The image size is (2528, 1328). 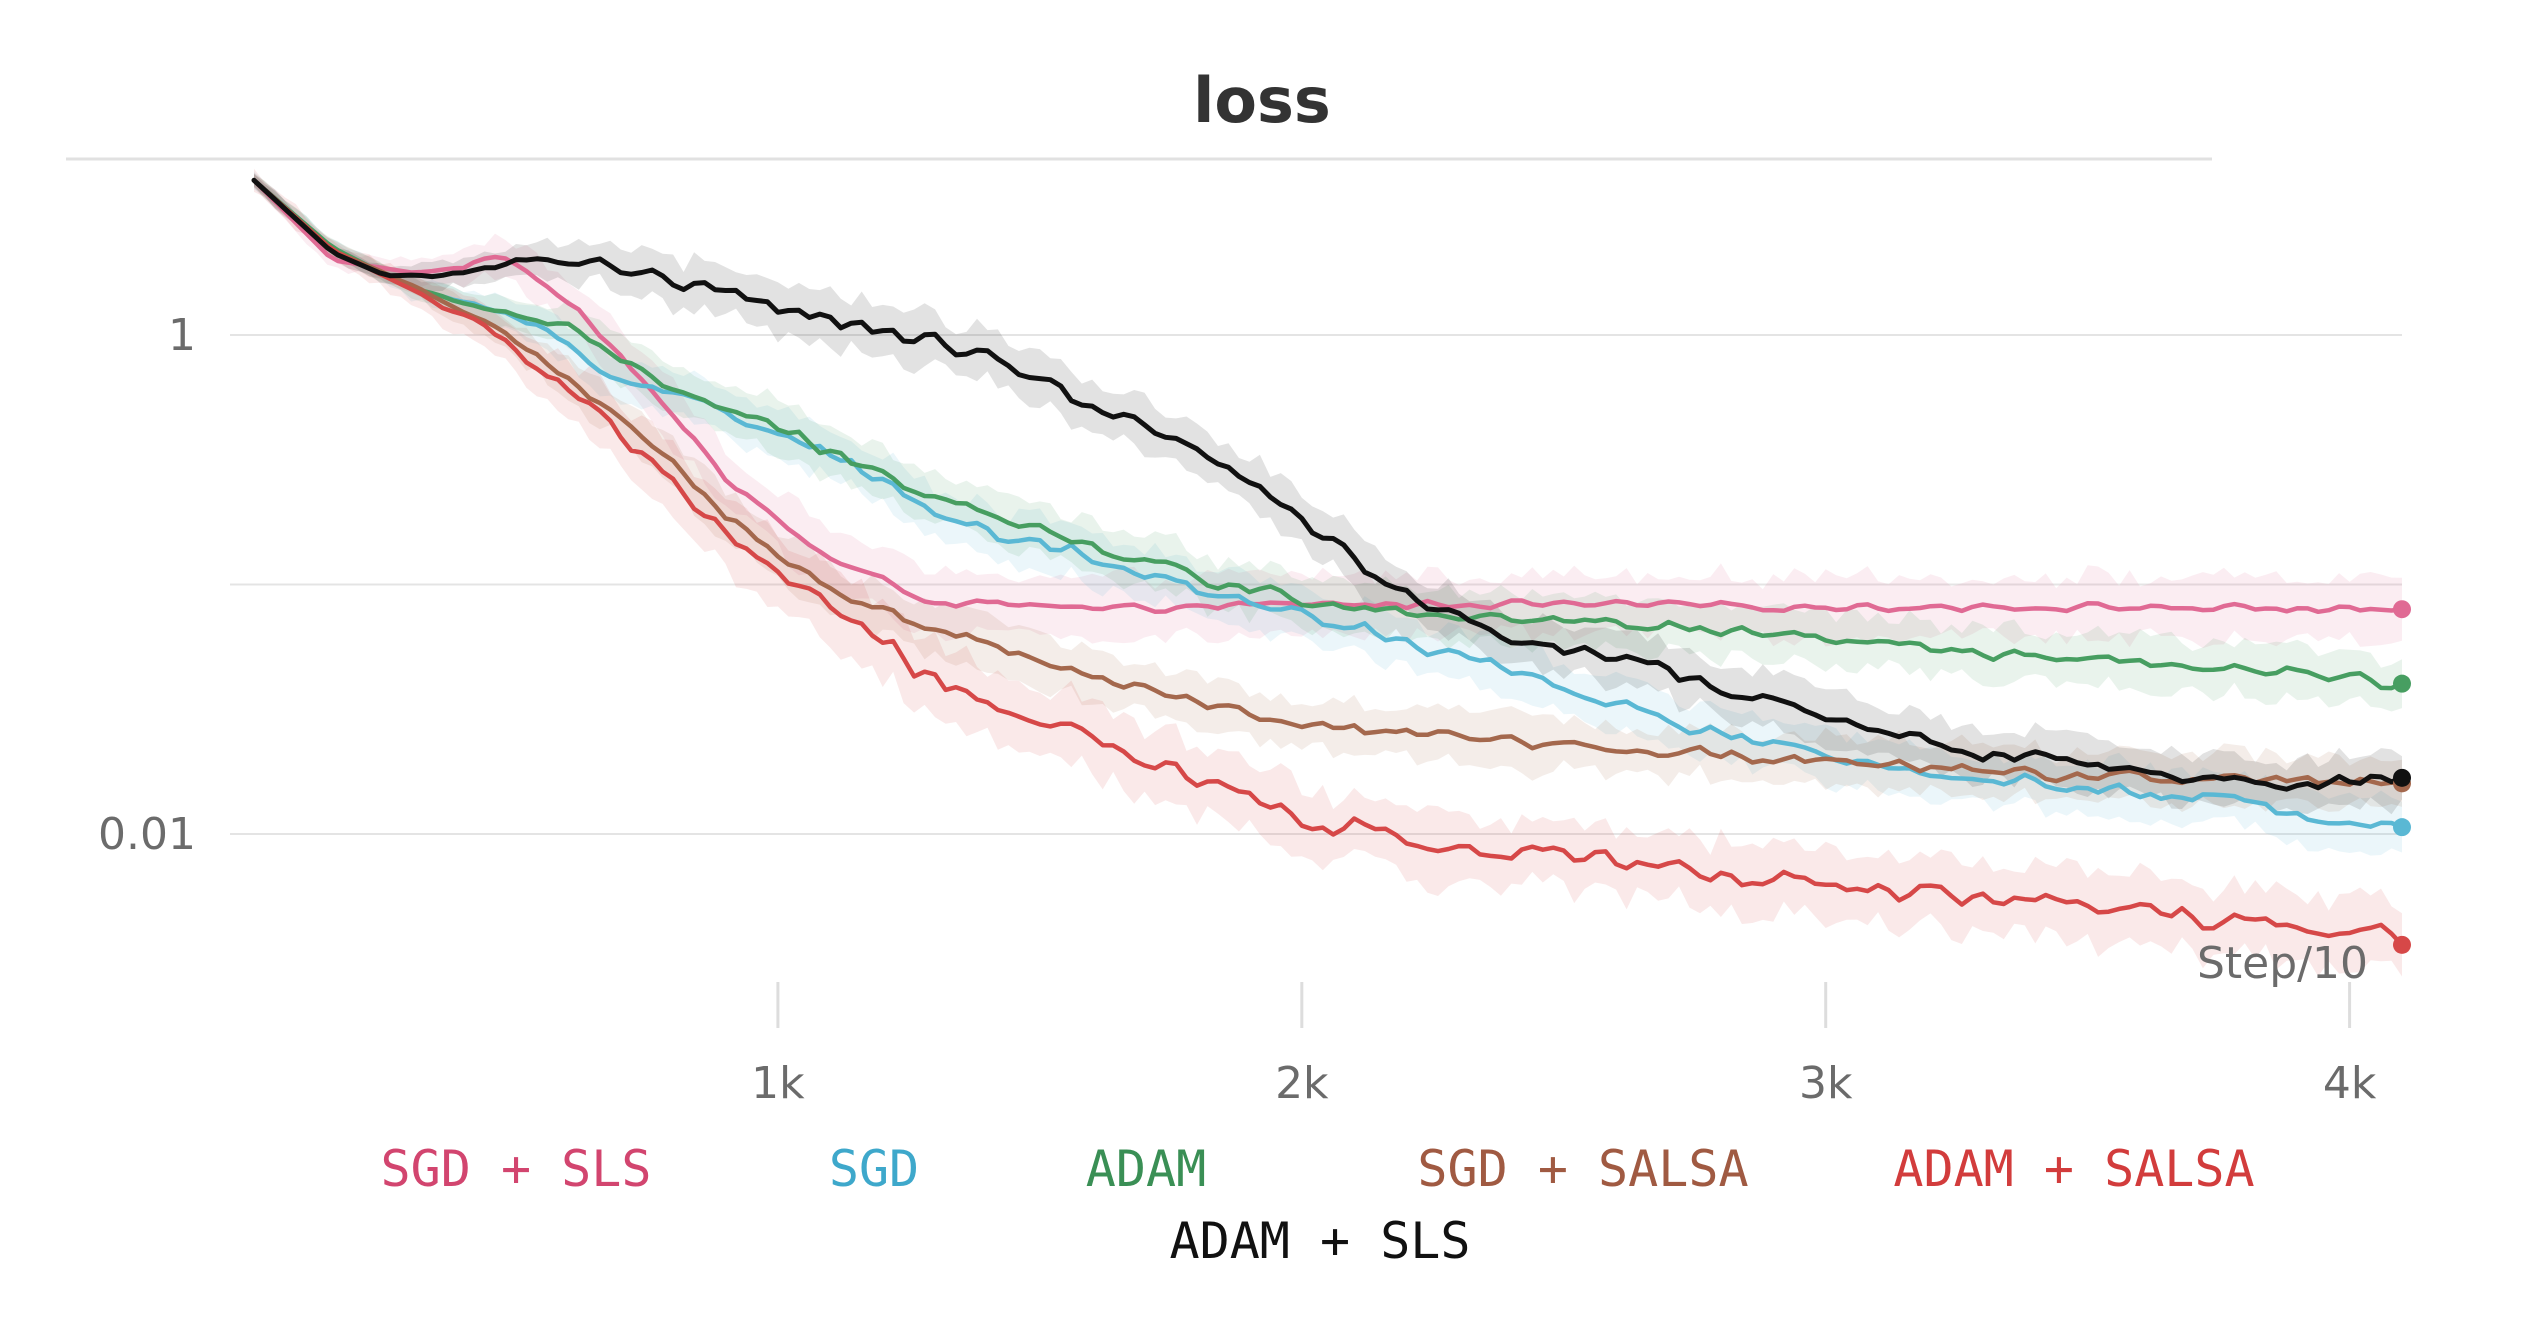 What do you see at coordinates (2402, 683) in the screenshot?
I see `endpoint-adam` at bounding box center [2402, 683].